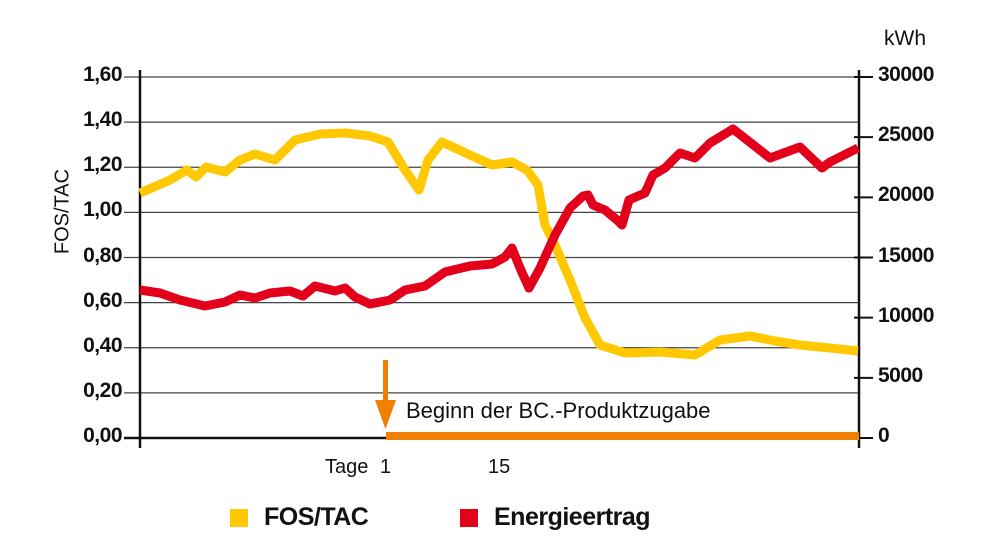 The image size is (1000, 555). What do you see at coordinates (102, 435) in the screenshot?
I see `left-tick-label: 0,00` at bounding box center [102, 435].